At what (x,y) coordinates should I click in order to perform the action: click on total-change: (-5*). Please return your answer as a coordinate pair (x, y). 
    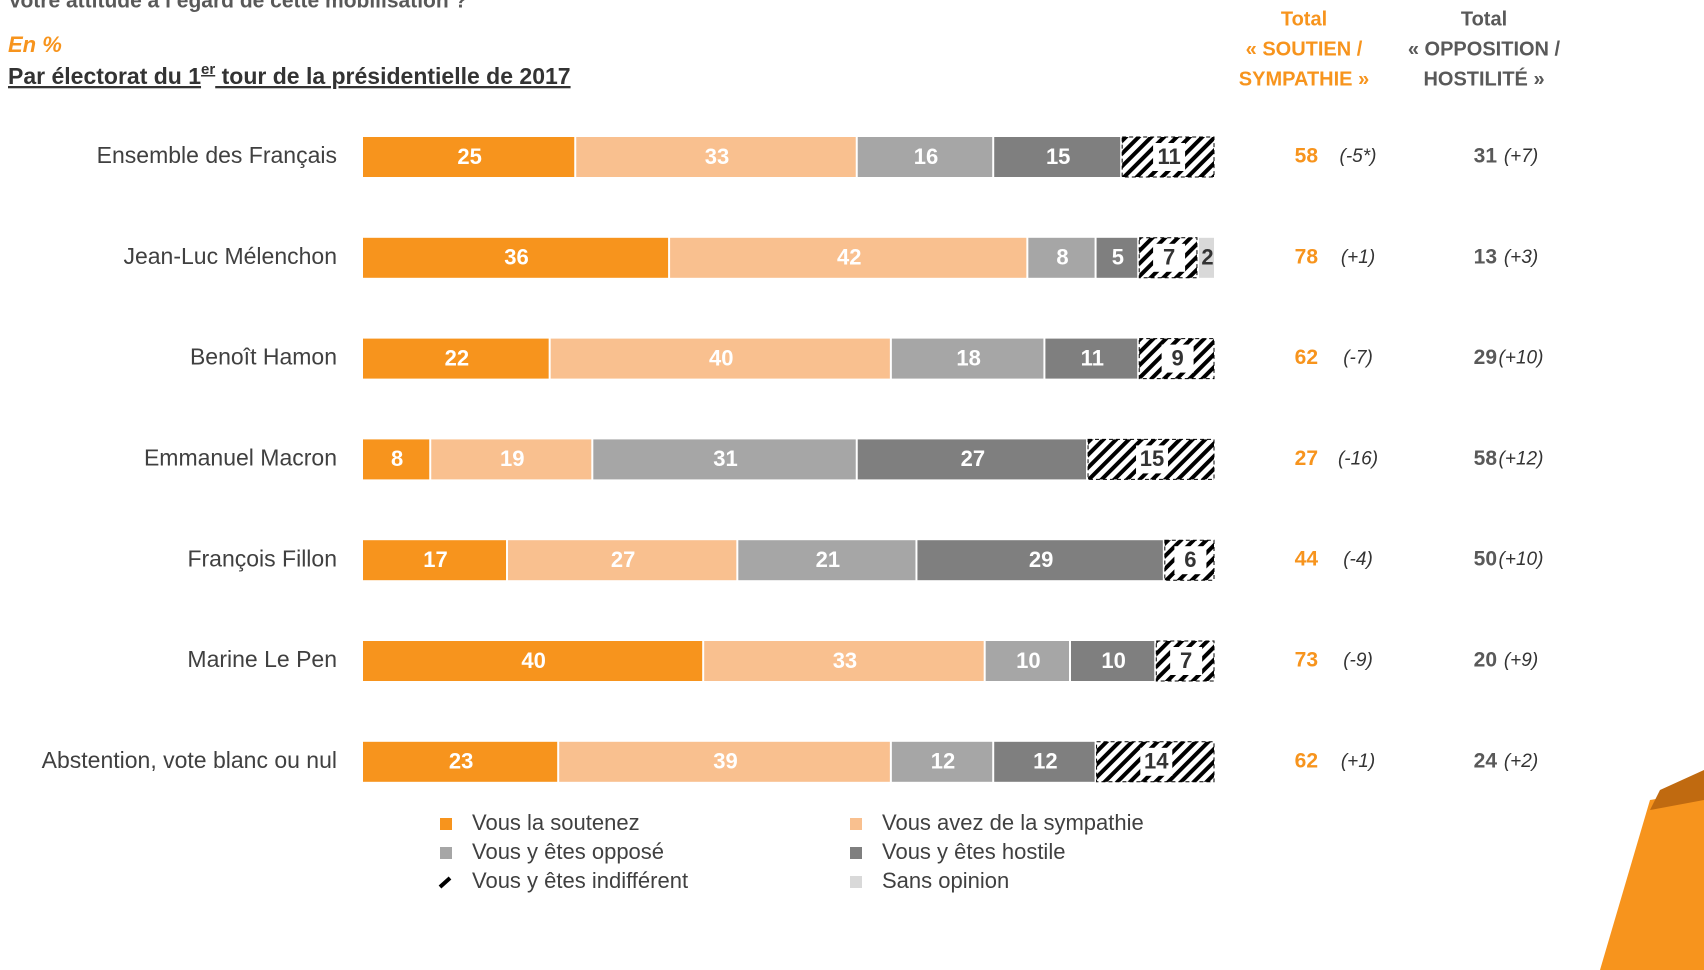
    Looking at the image, I should click on (1358, 156).